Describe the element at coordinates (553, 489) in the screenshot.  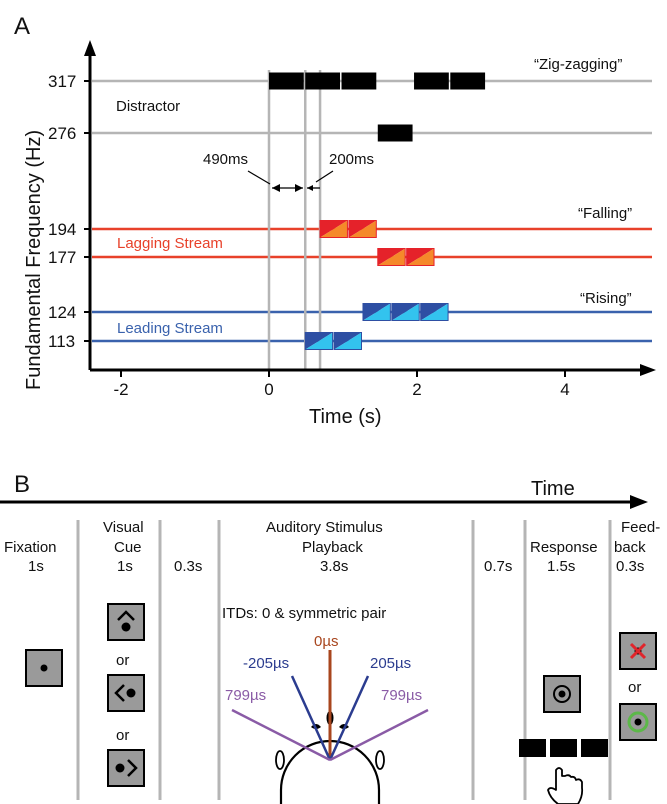
I see `time-label: Time` at that location.